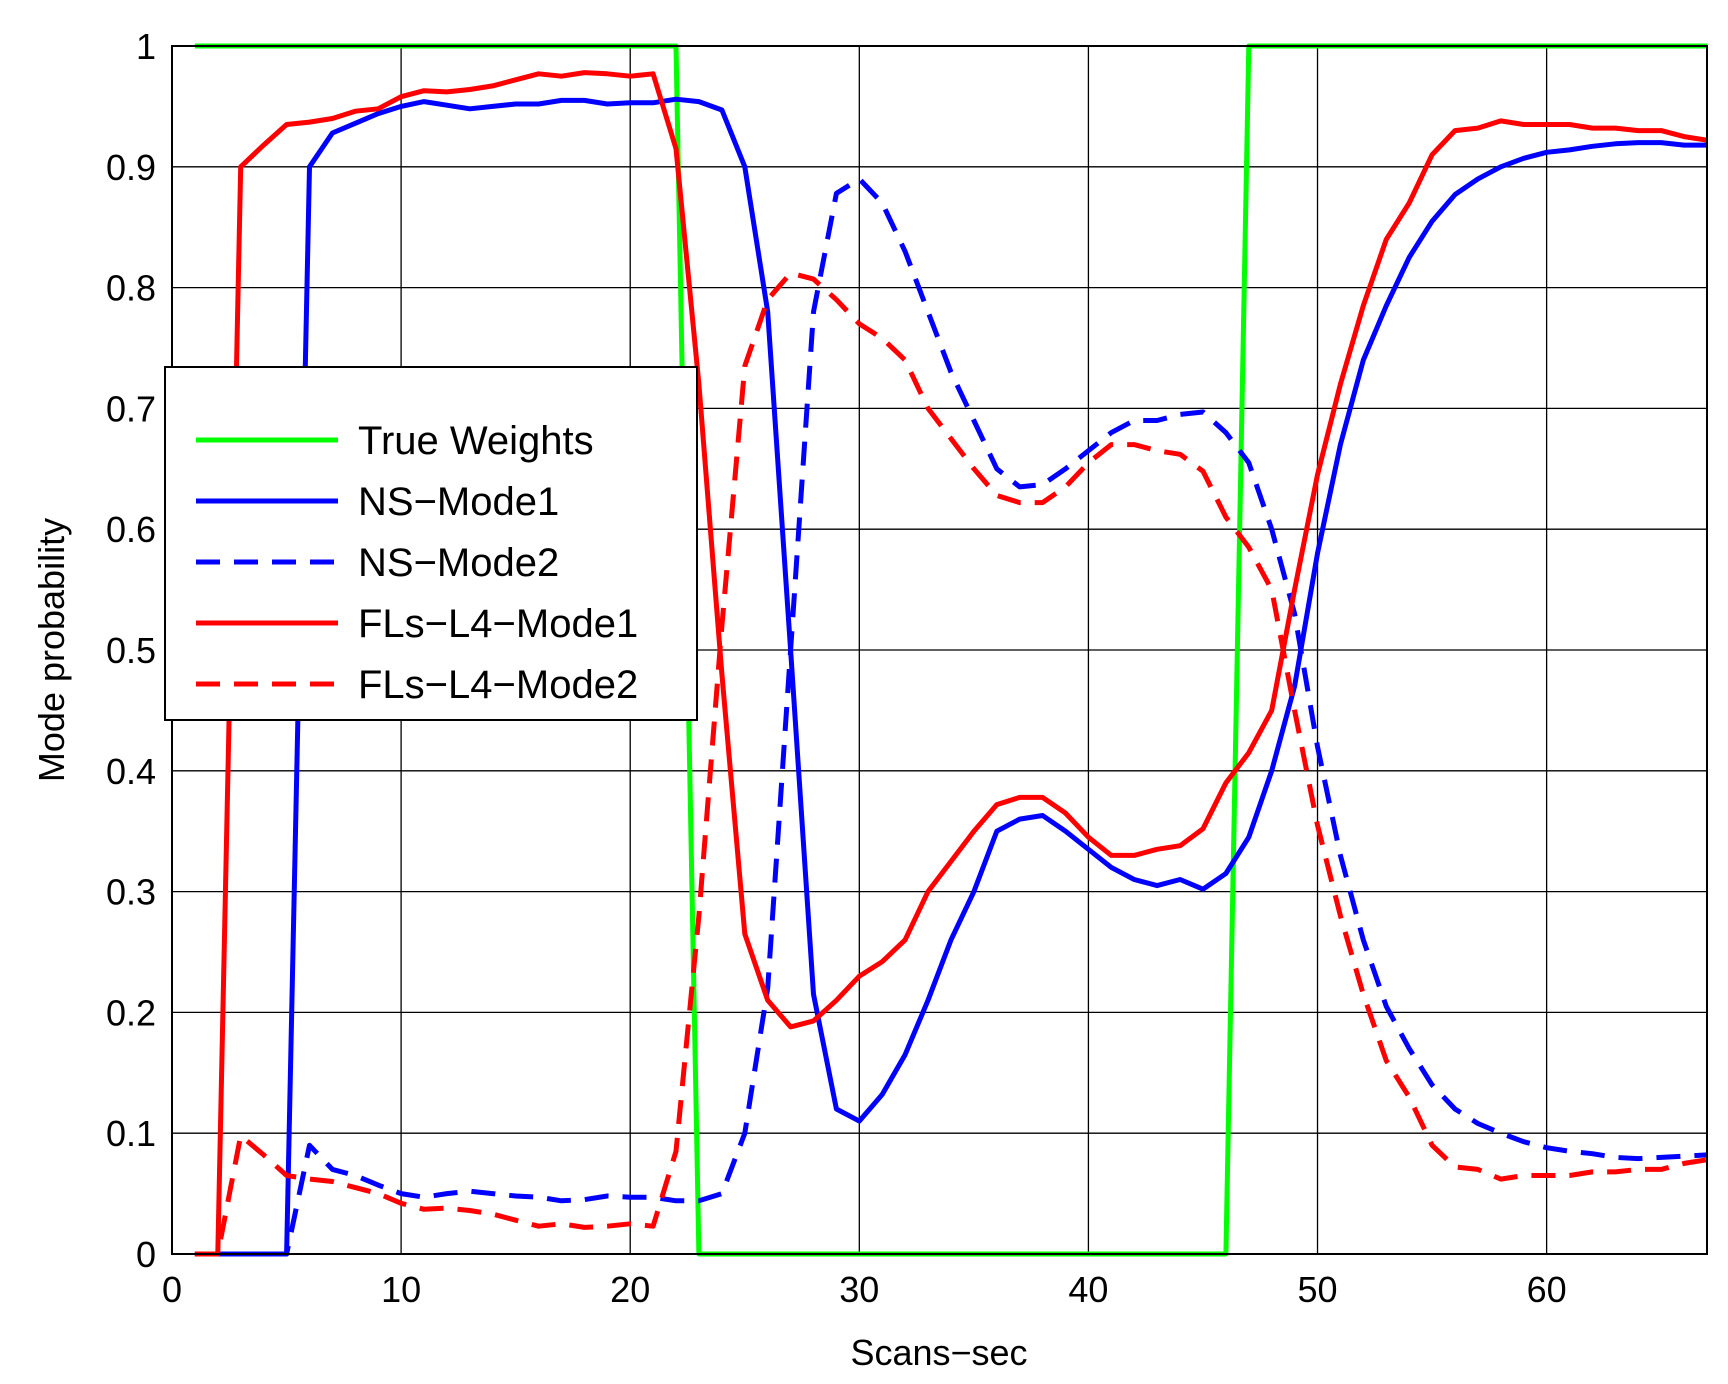 Image resolution: width=1728 pixels, height=1384 pixels. I want to click on legend-label: FLs−L4−Mode2, so click(498, 685).